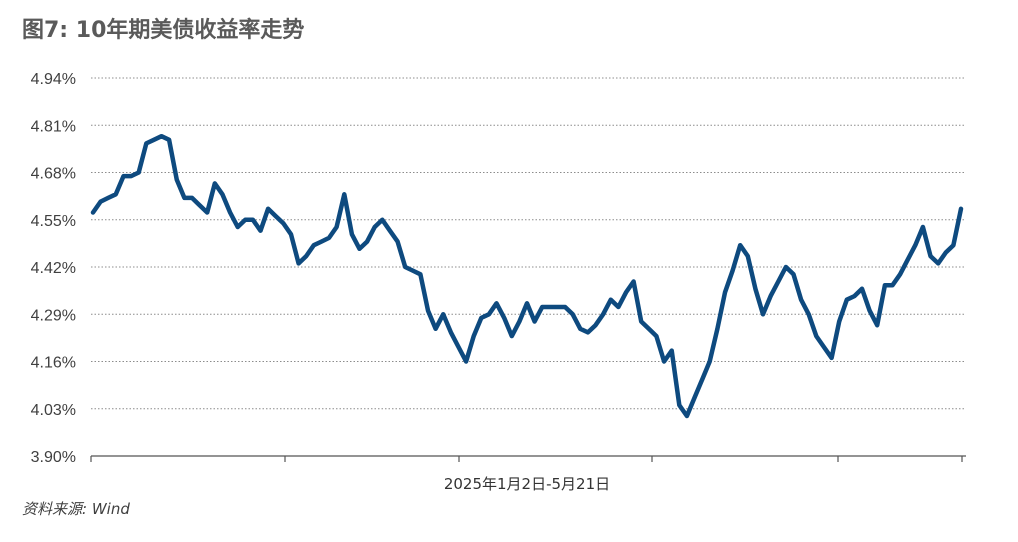 This screenshot has height=542, width=1018. What do you see at coordinates (53, 363) in the screenshot?
I see `y-tick-label: 4.16%` at bounding box center [53, 363].